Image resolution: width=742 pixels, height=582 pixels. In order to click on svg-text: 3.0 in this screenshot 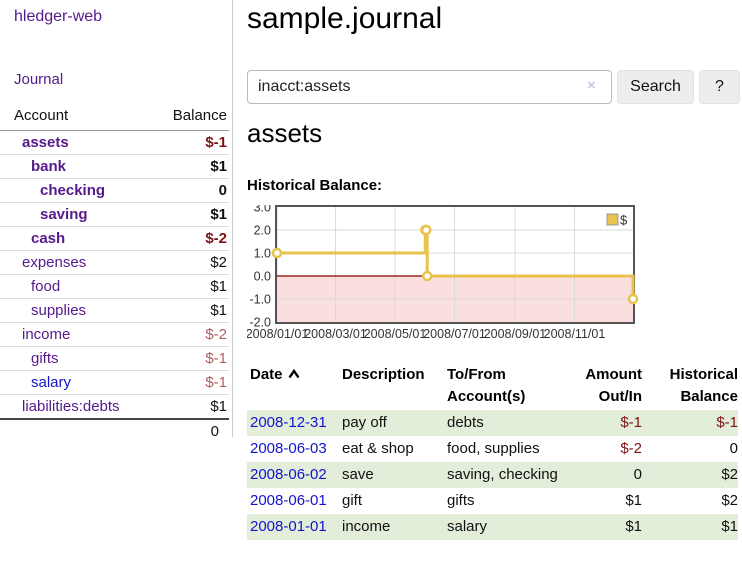, I will do `click(262, 210)`.